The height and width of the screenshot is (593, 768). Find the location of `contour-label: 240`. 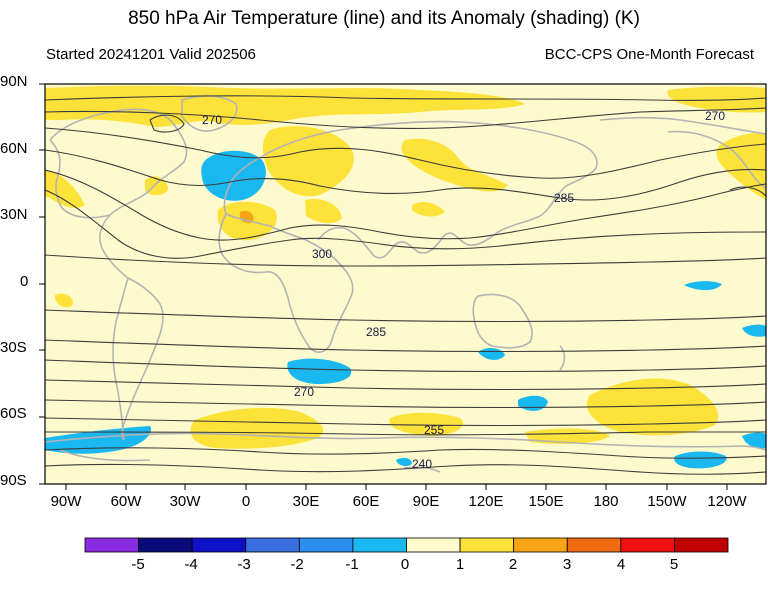

contour-label: 240 is located at coordinates (422, 464).